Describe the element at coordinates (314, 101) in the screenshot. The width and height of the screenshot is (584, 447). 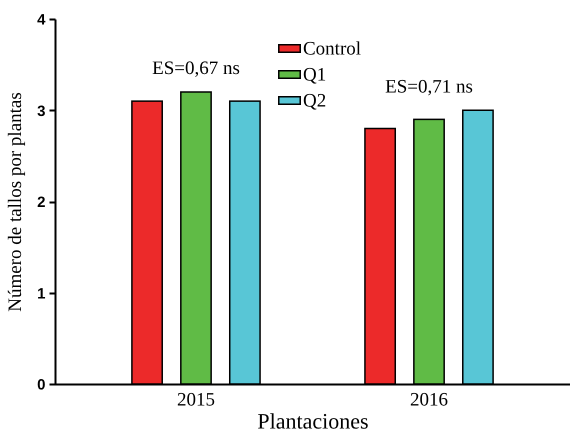
I see `legend-label: Q2` at that location.